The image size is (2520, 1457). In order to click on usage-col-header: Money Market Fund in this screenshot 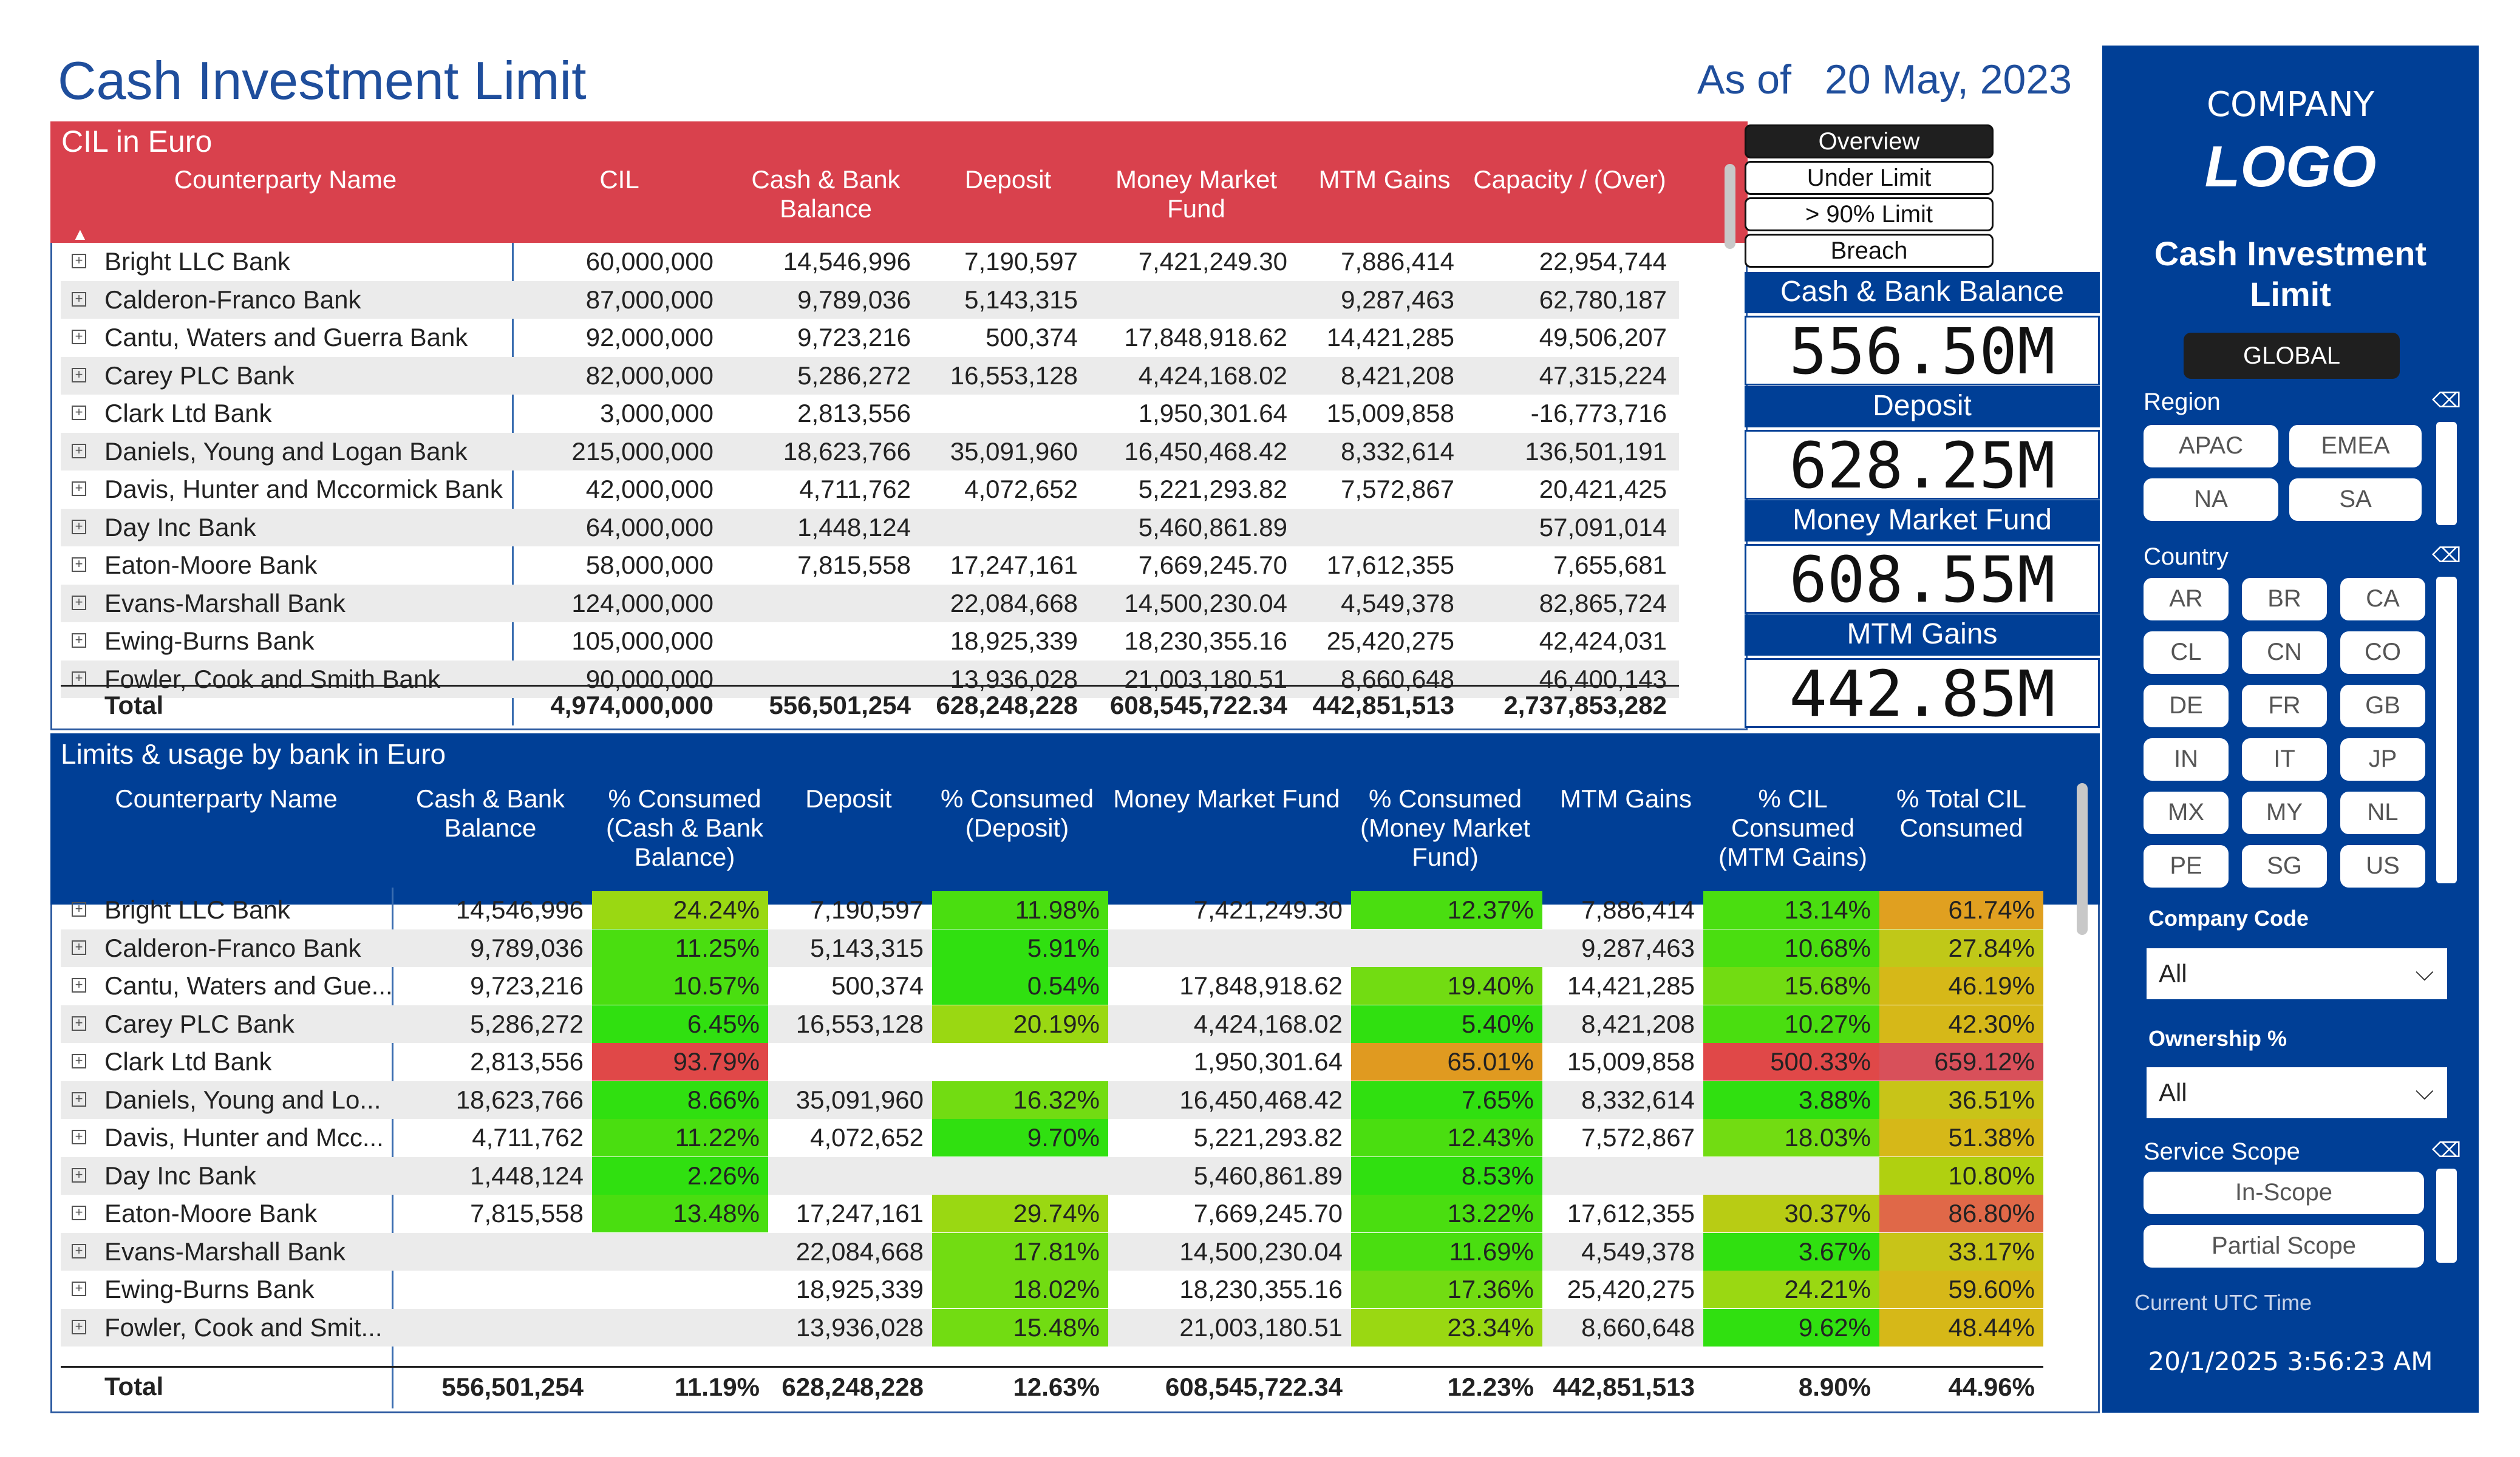, I will do `click(1226, 798)`.